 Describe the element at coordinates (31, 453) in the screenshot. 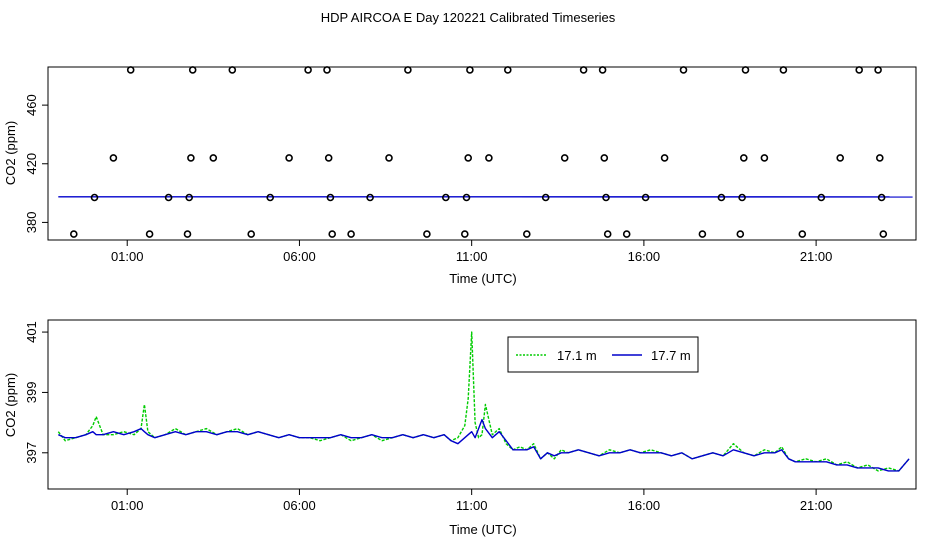

I see `y-tick-label: 397` at that location.